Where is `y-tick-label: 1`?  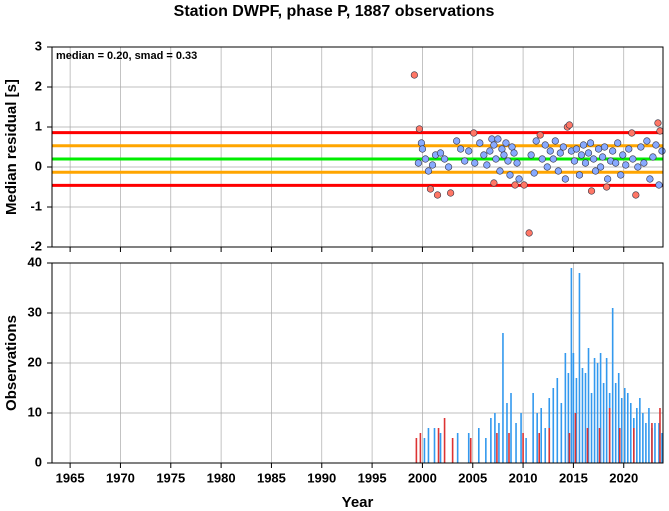
y-tick-label: 1 is located at coordinates (38, 125).